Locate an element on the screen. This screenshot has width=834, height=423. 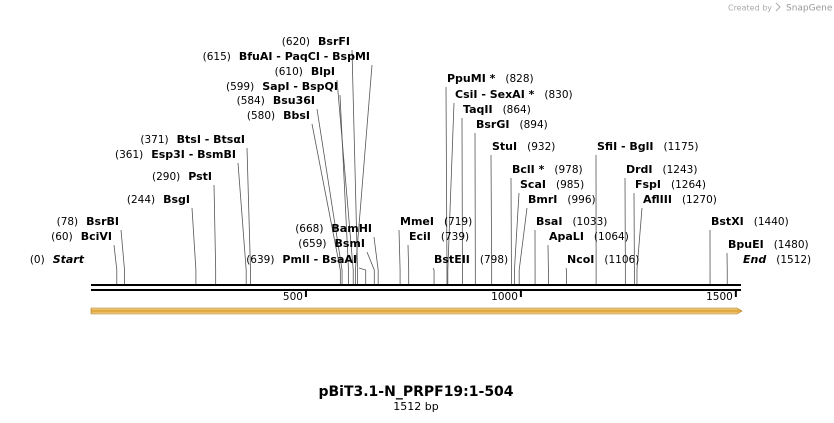
site-position: (1440) is located at coordinates (771, 222).